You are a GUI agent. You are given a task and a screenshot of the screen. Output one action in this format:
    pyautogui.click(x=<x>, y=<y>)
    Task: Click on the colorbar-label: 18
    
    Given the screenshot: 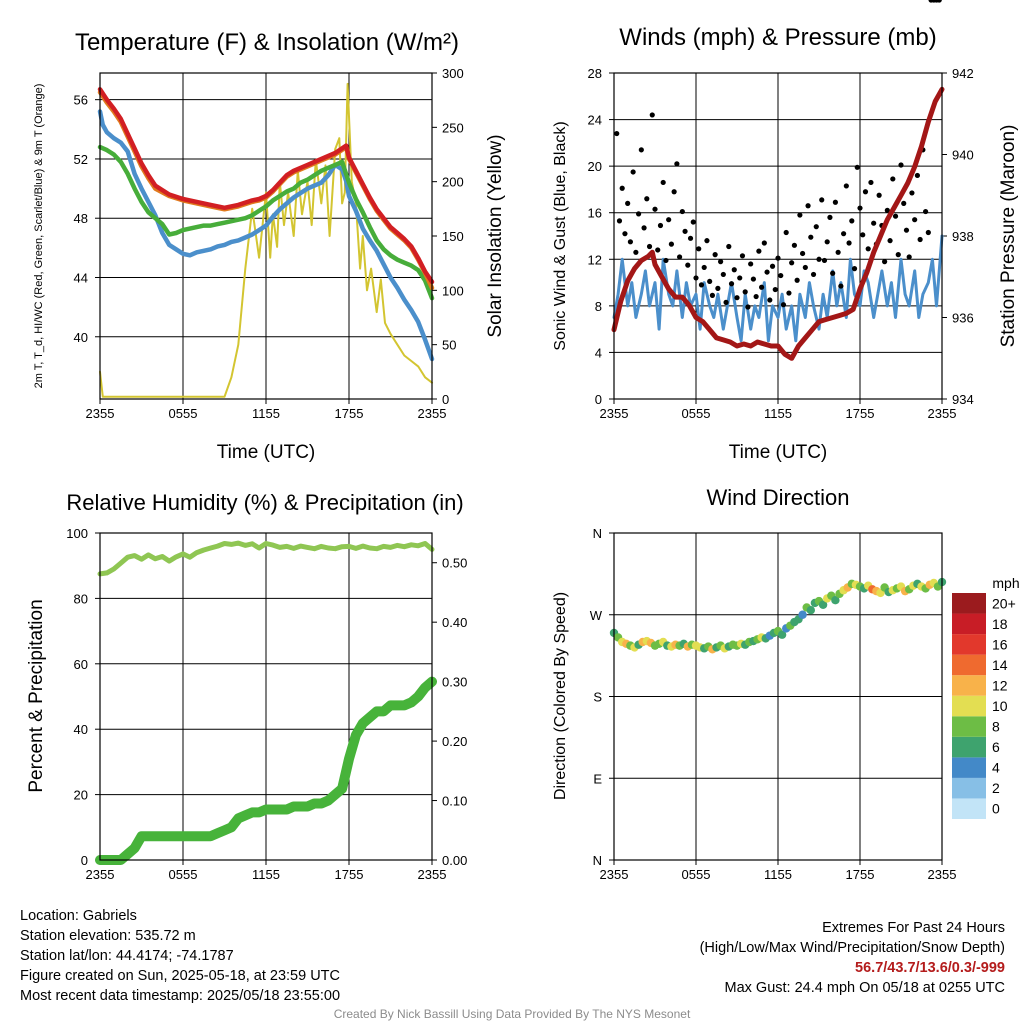 What is the action you would take?
    pyautogui.click(x=1000, y=624)
    